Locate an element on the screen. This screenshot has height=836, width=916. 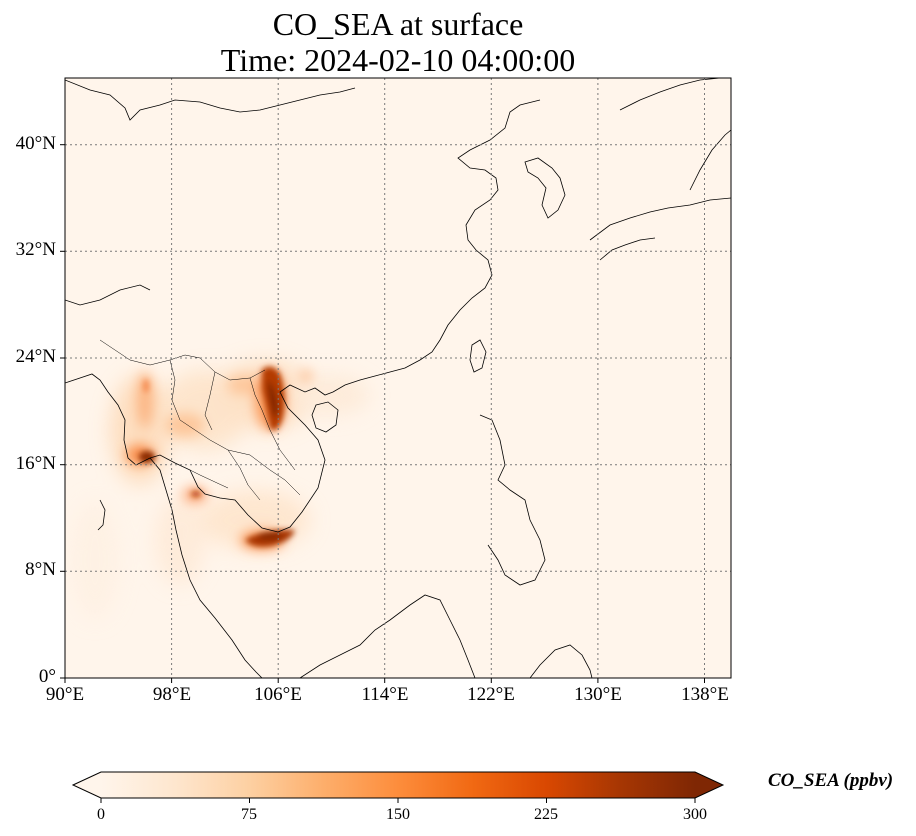
lon-label-90e: 90°E is located at coordinates (65, 694).